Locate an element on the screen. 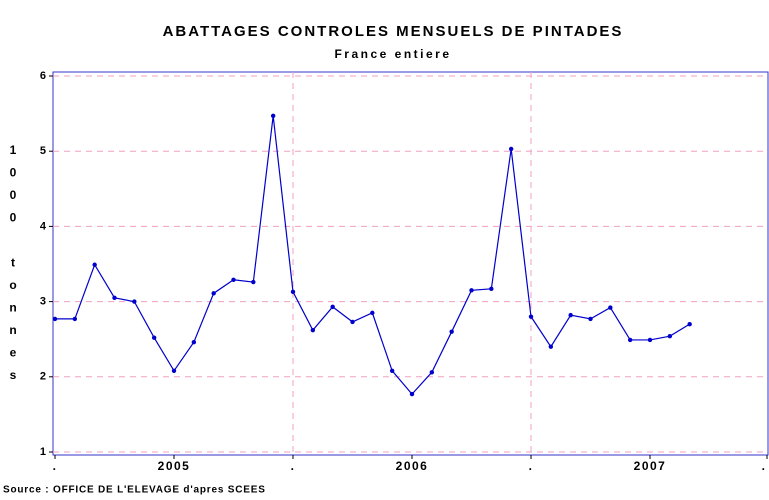  y-tick-label: 5 is located at coordinates (43, 151).